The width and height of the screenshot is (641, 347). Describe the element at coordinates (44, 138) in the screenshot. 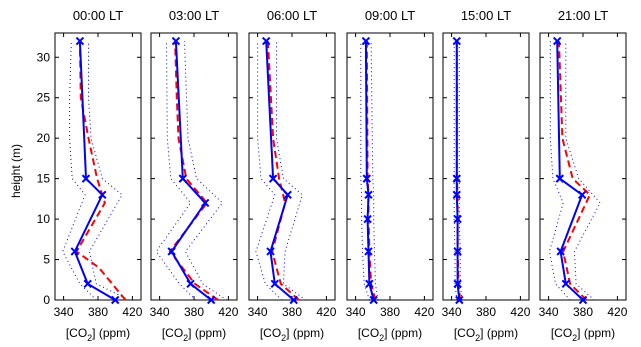

I see `y-tick-label: 20` at that location.